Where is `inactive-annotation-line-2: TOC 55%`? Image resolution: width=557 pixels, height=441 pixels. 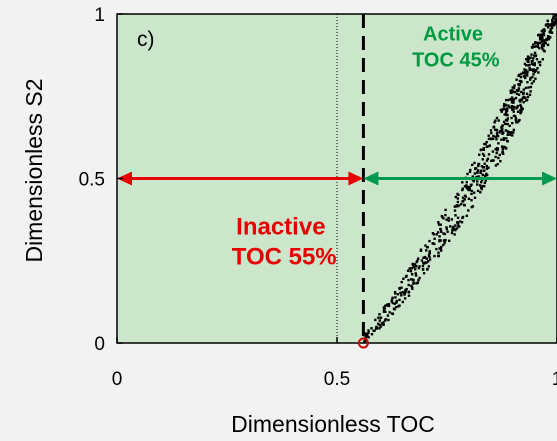 inactive-annotation-line-2: TOC 55% is located at coordinates (284, 257).